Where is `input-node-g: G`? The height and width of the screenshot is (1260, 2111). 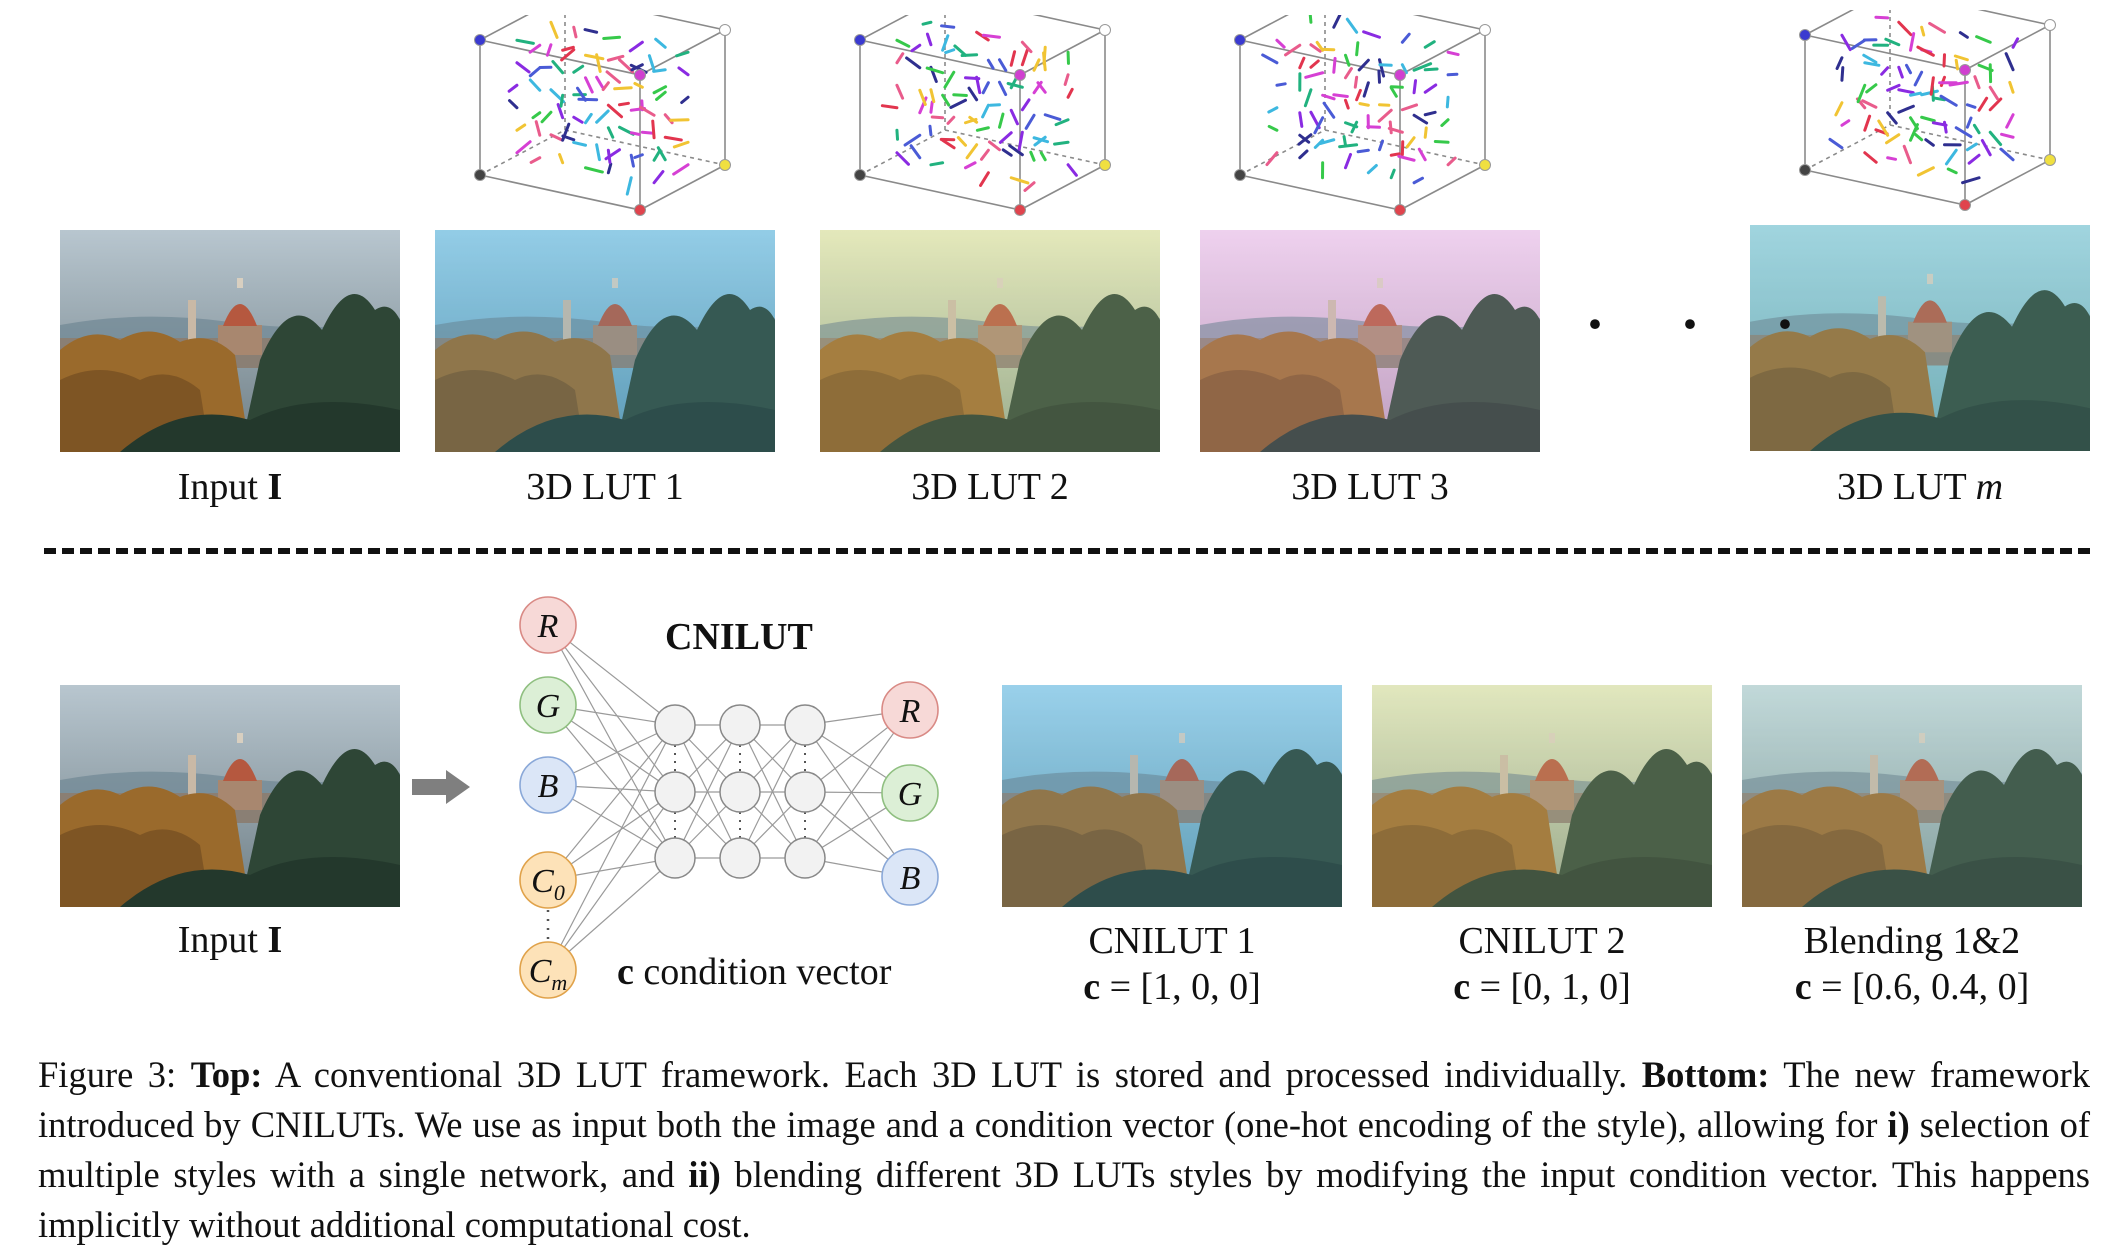 input-node-g: G is located at coordinates (548, 705).